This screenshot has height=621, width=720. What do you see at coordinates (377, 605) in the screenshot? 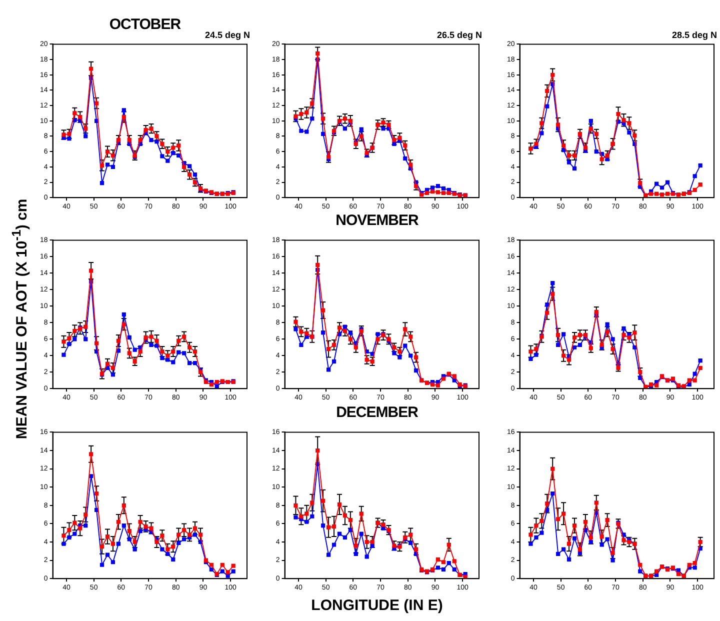
I see `x-axis-title: LONGITUDE (IN E)` at bounding box center [377, 605].